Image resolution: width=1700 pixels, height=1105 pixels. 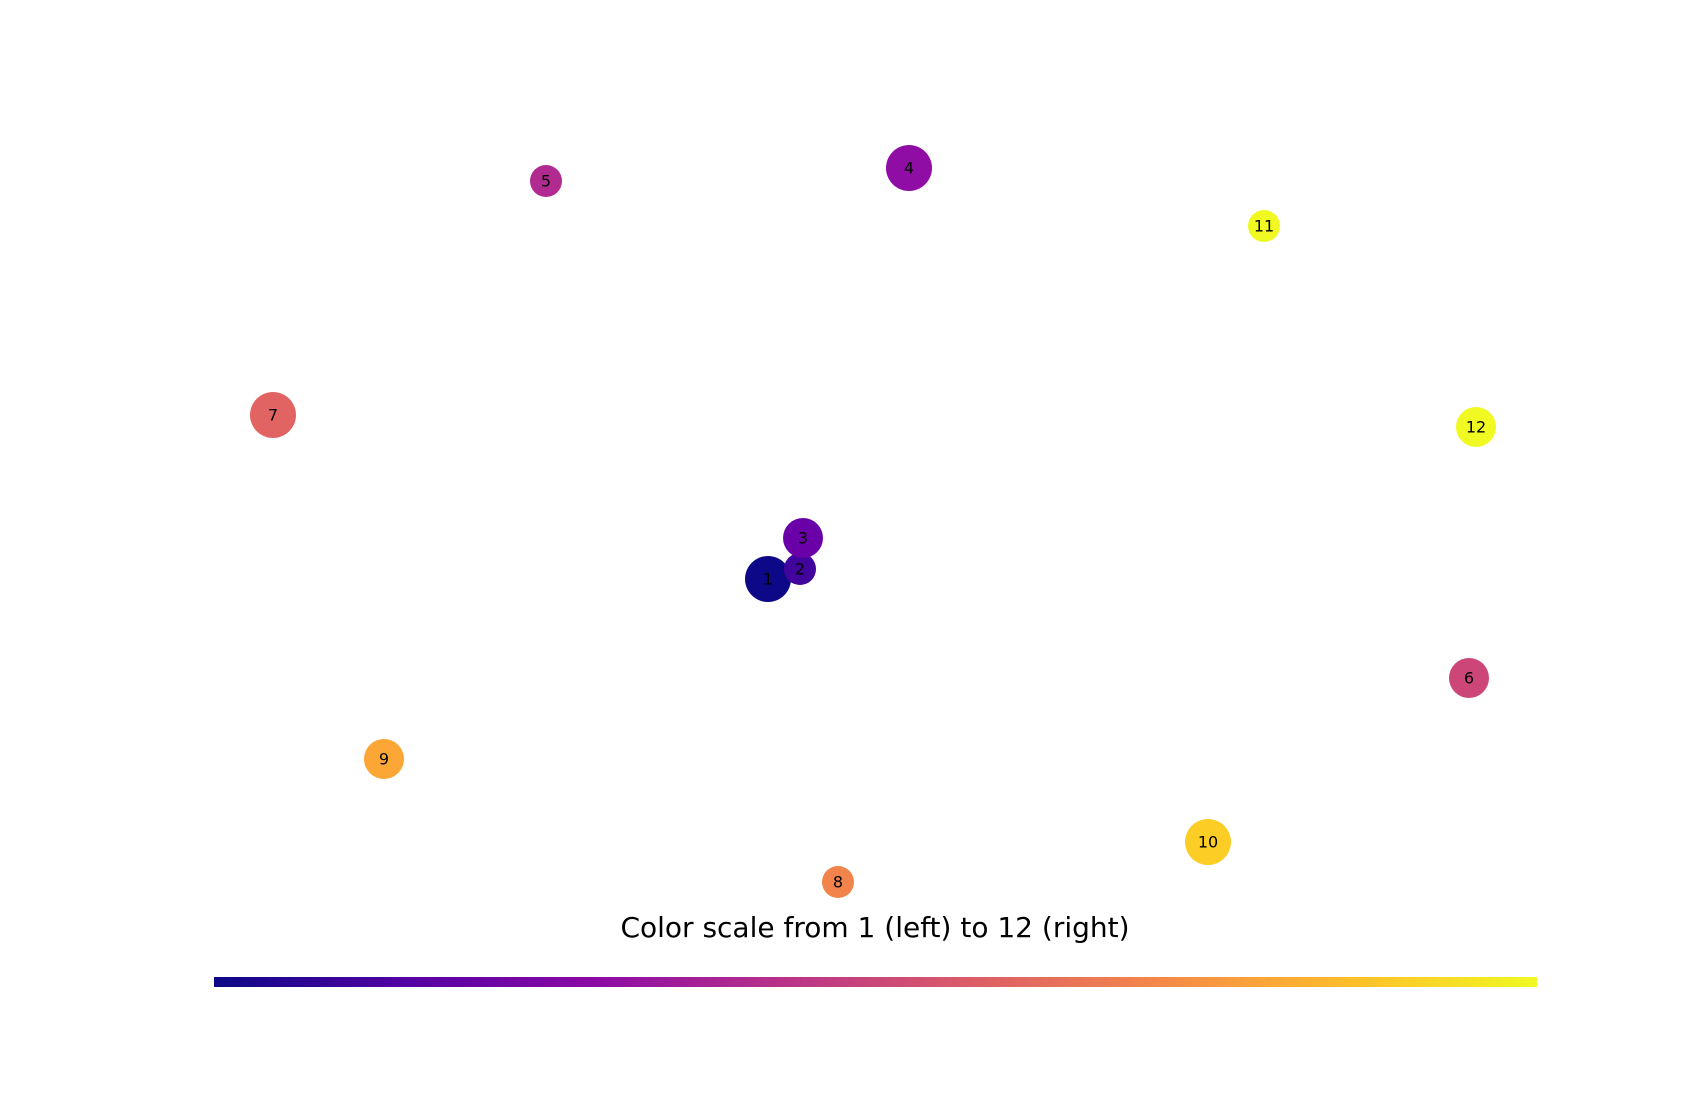 I want to click on node-label-11: 11, so click(x=1264, y=226).